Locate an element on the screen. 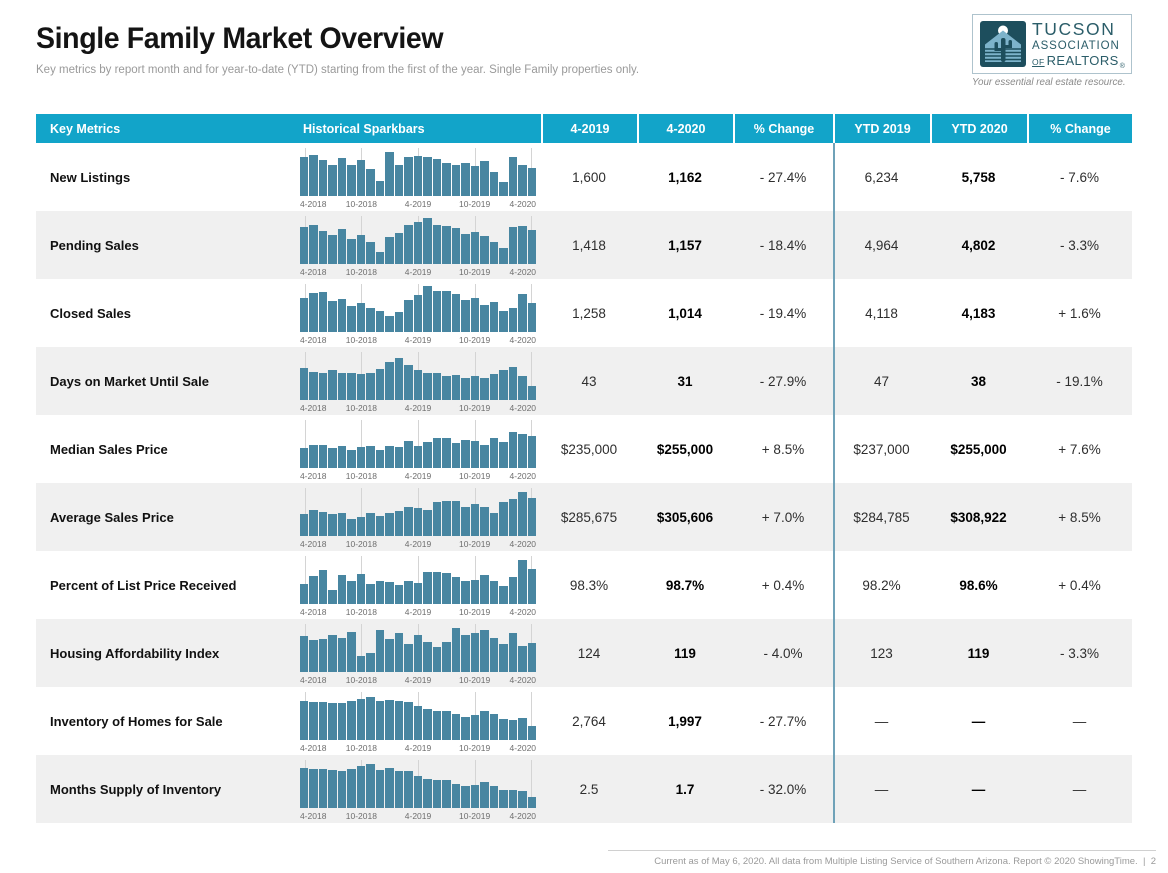  spark-tick-label: 10-2019 is located at coordinates (475, 272).